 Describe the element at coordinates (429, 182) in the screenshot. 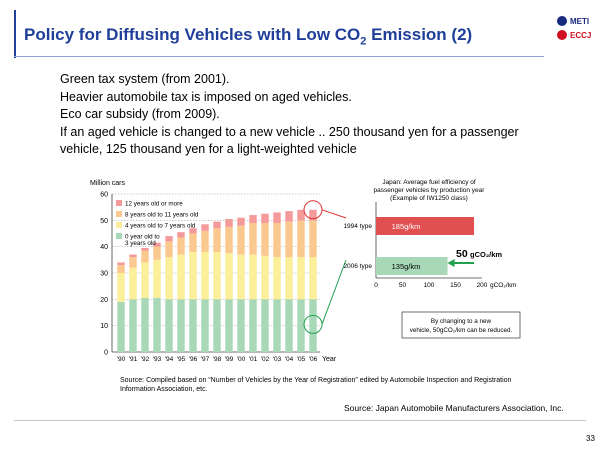

I see `chart-title: Japan: Average fuel efficiency of` at that location.